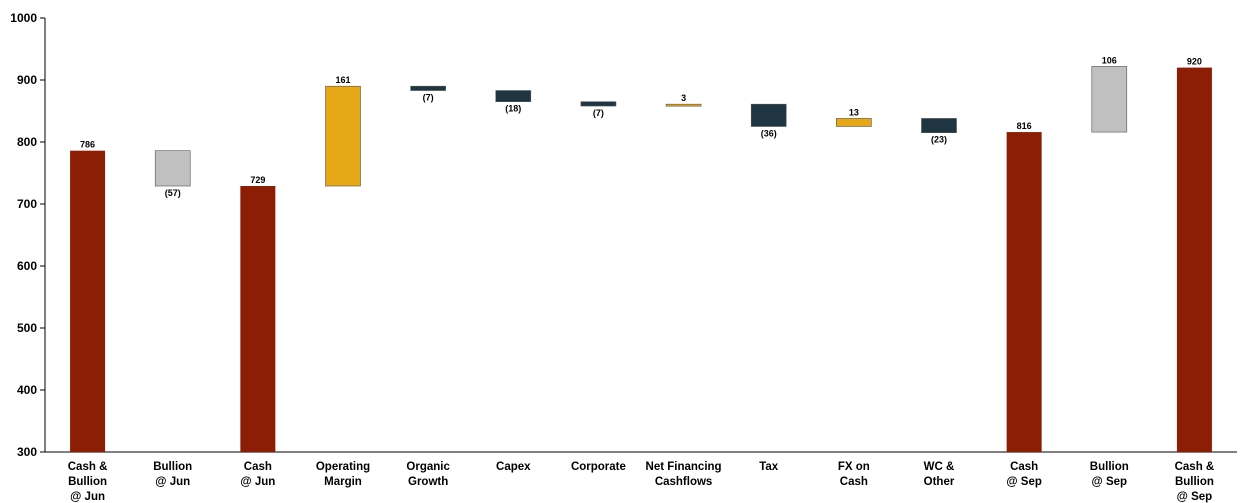 This screenshot has width=1241, height=503. What do you see at coordinates (257, 180) in the screenshot?
I see `data-label: 729` at bounding box center [257, 180].